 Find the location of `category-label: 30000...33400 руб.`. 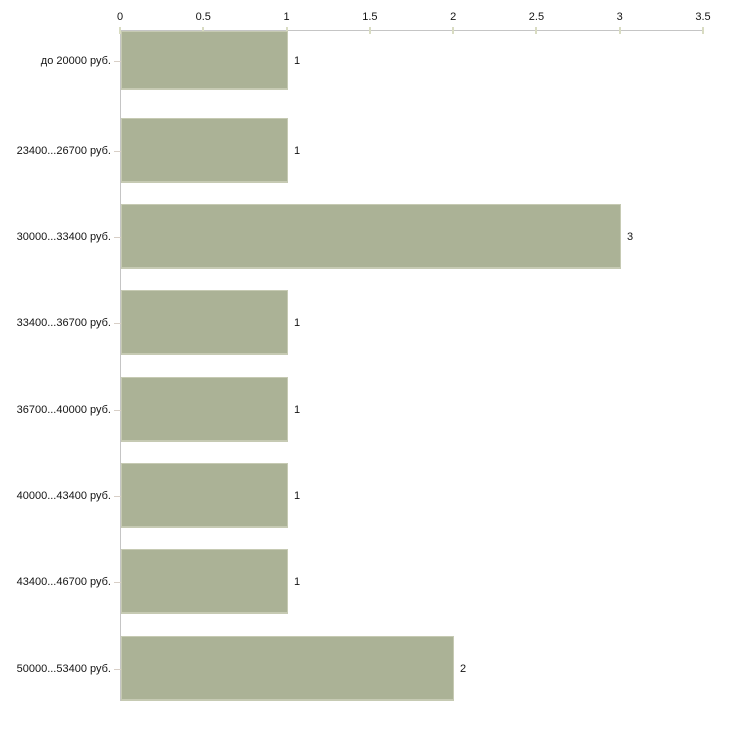

category-label: 30000...33400 руб. is located at coordinates (63, 236).